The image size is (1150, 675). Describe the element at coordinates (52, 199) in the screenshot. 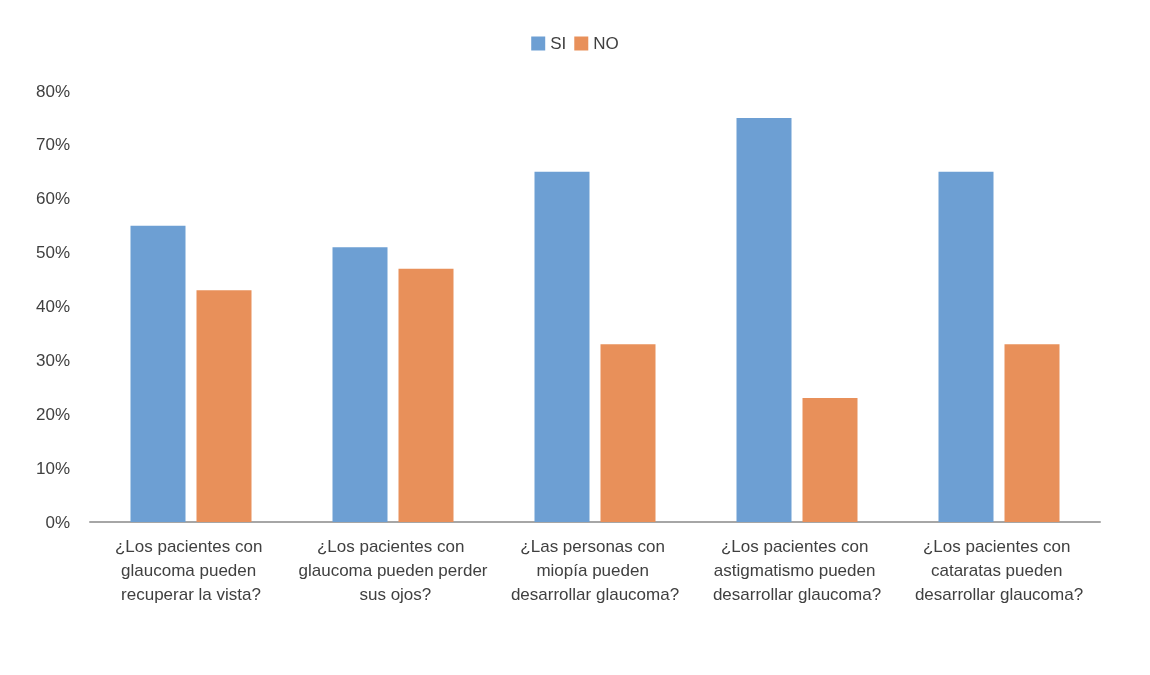

I see `y-tick-label: 60%` at that location.